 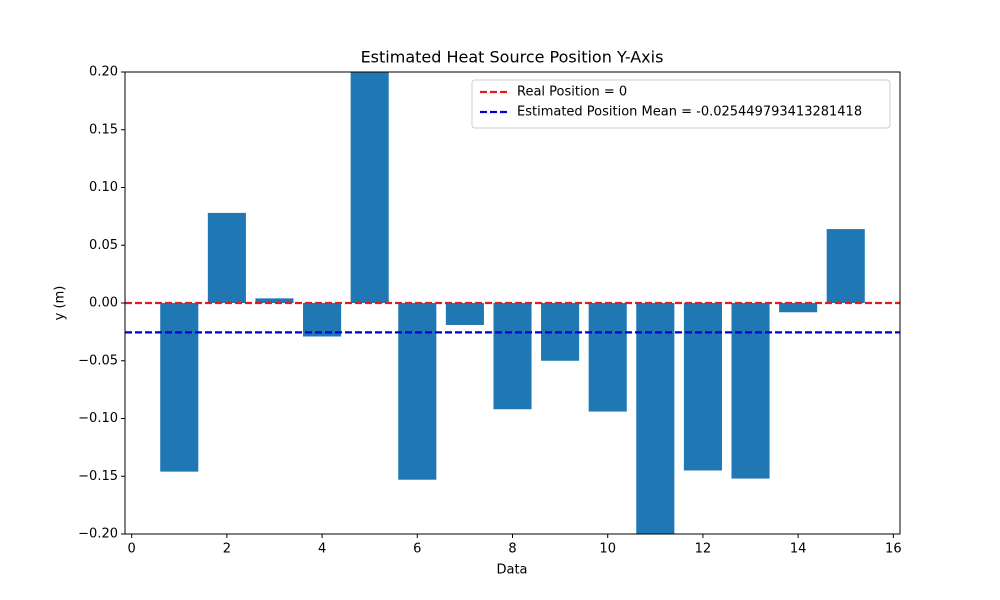 What do you see at coordinates (103, 187) in the screenshot?
I see `y-tick-label: 0.10` at bounding box center [103, 187].